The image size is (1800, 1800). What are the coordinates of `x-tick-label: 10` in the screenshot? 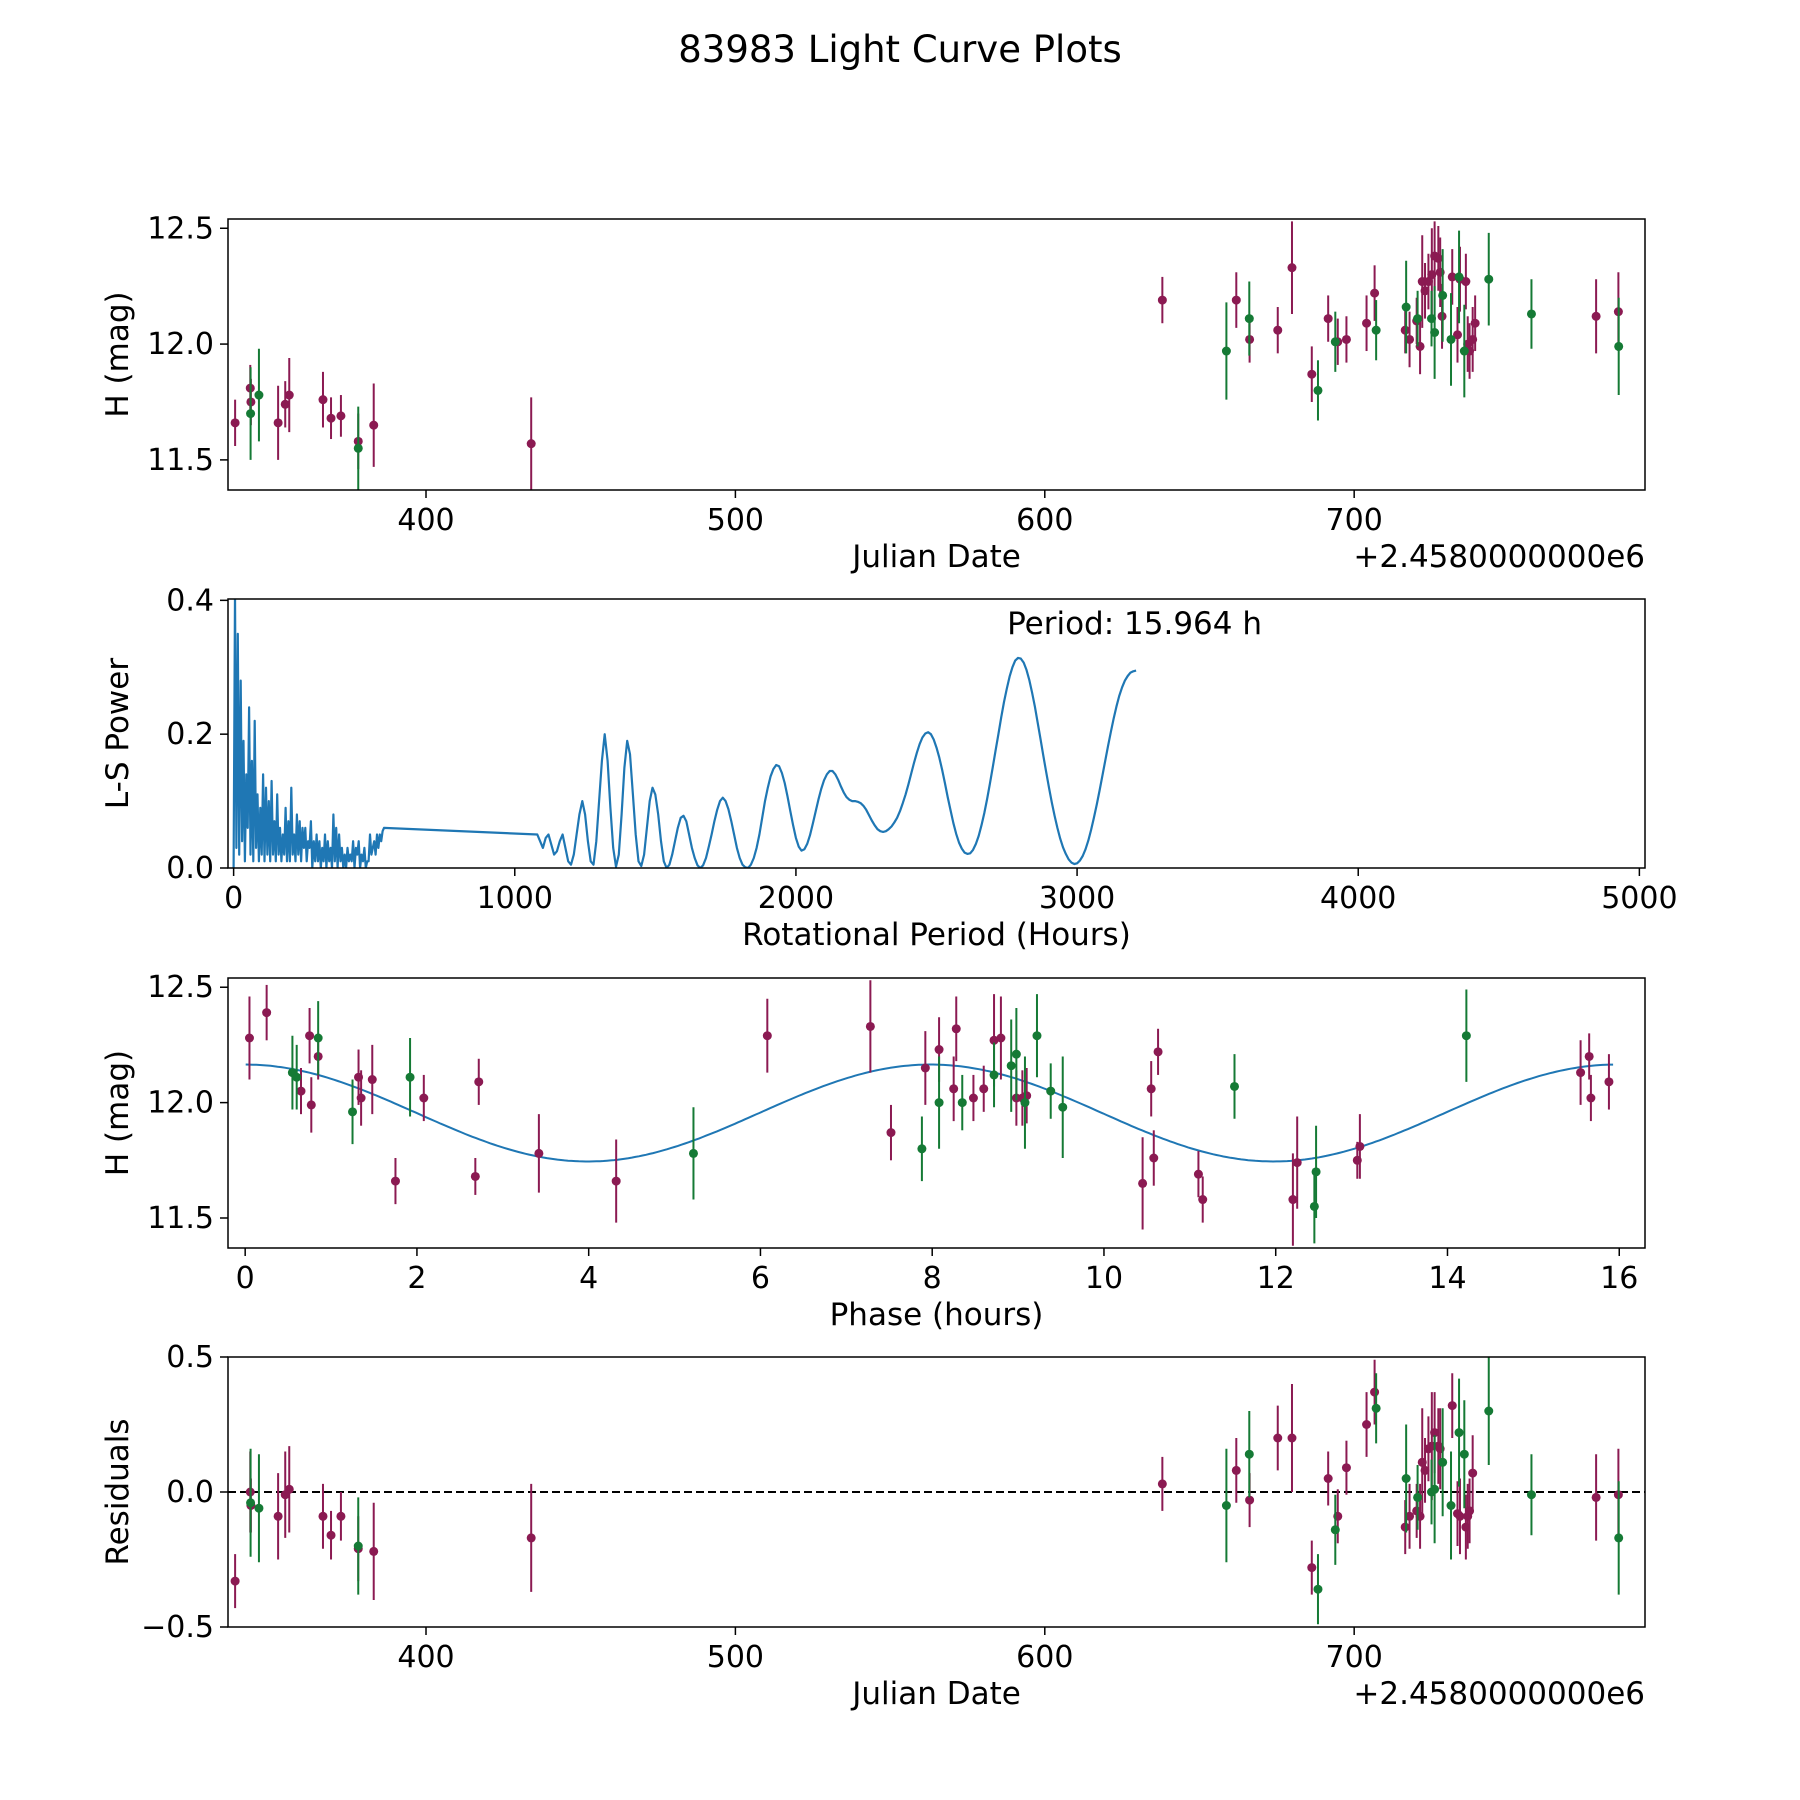 It's located at (1104, 1278).